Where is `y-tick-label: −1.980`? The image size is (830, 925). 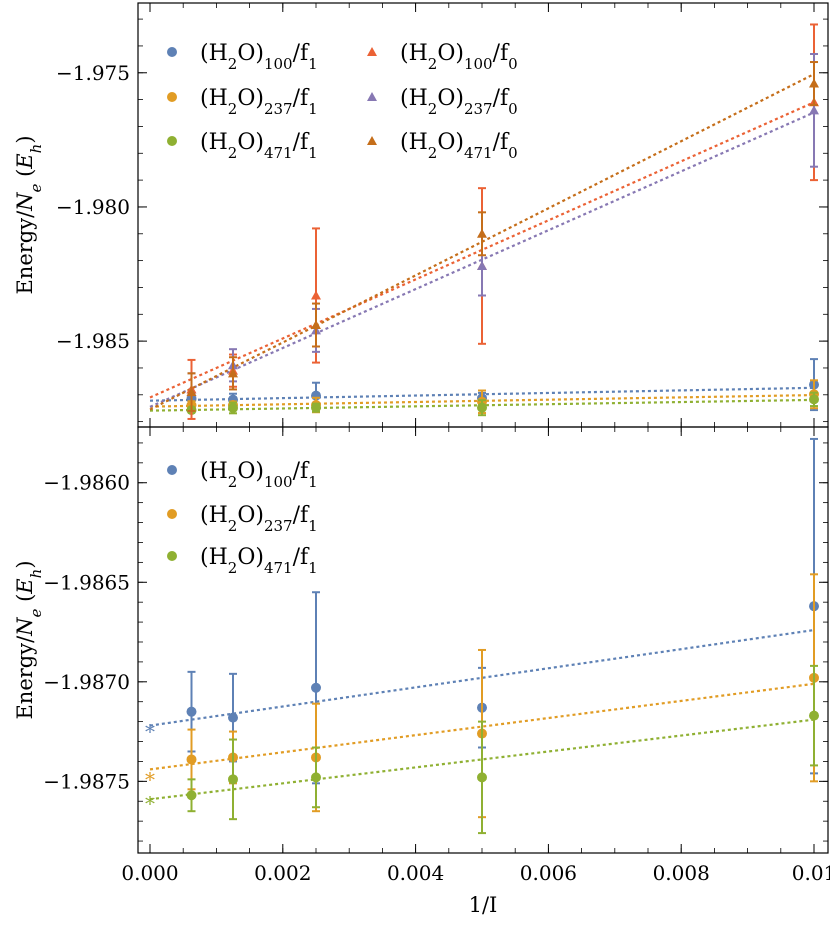
y-tick-label: −1.980 is located at coordinates (93, 207).